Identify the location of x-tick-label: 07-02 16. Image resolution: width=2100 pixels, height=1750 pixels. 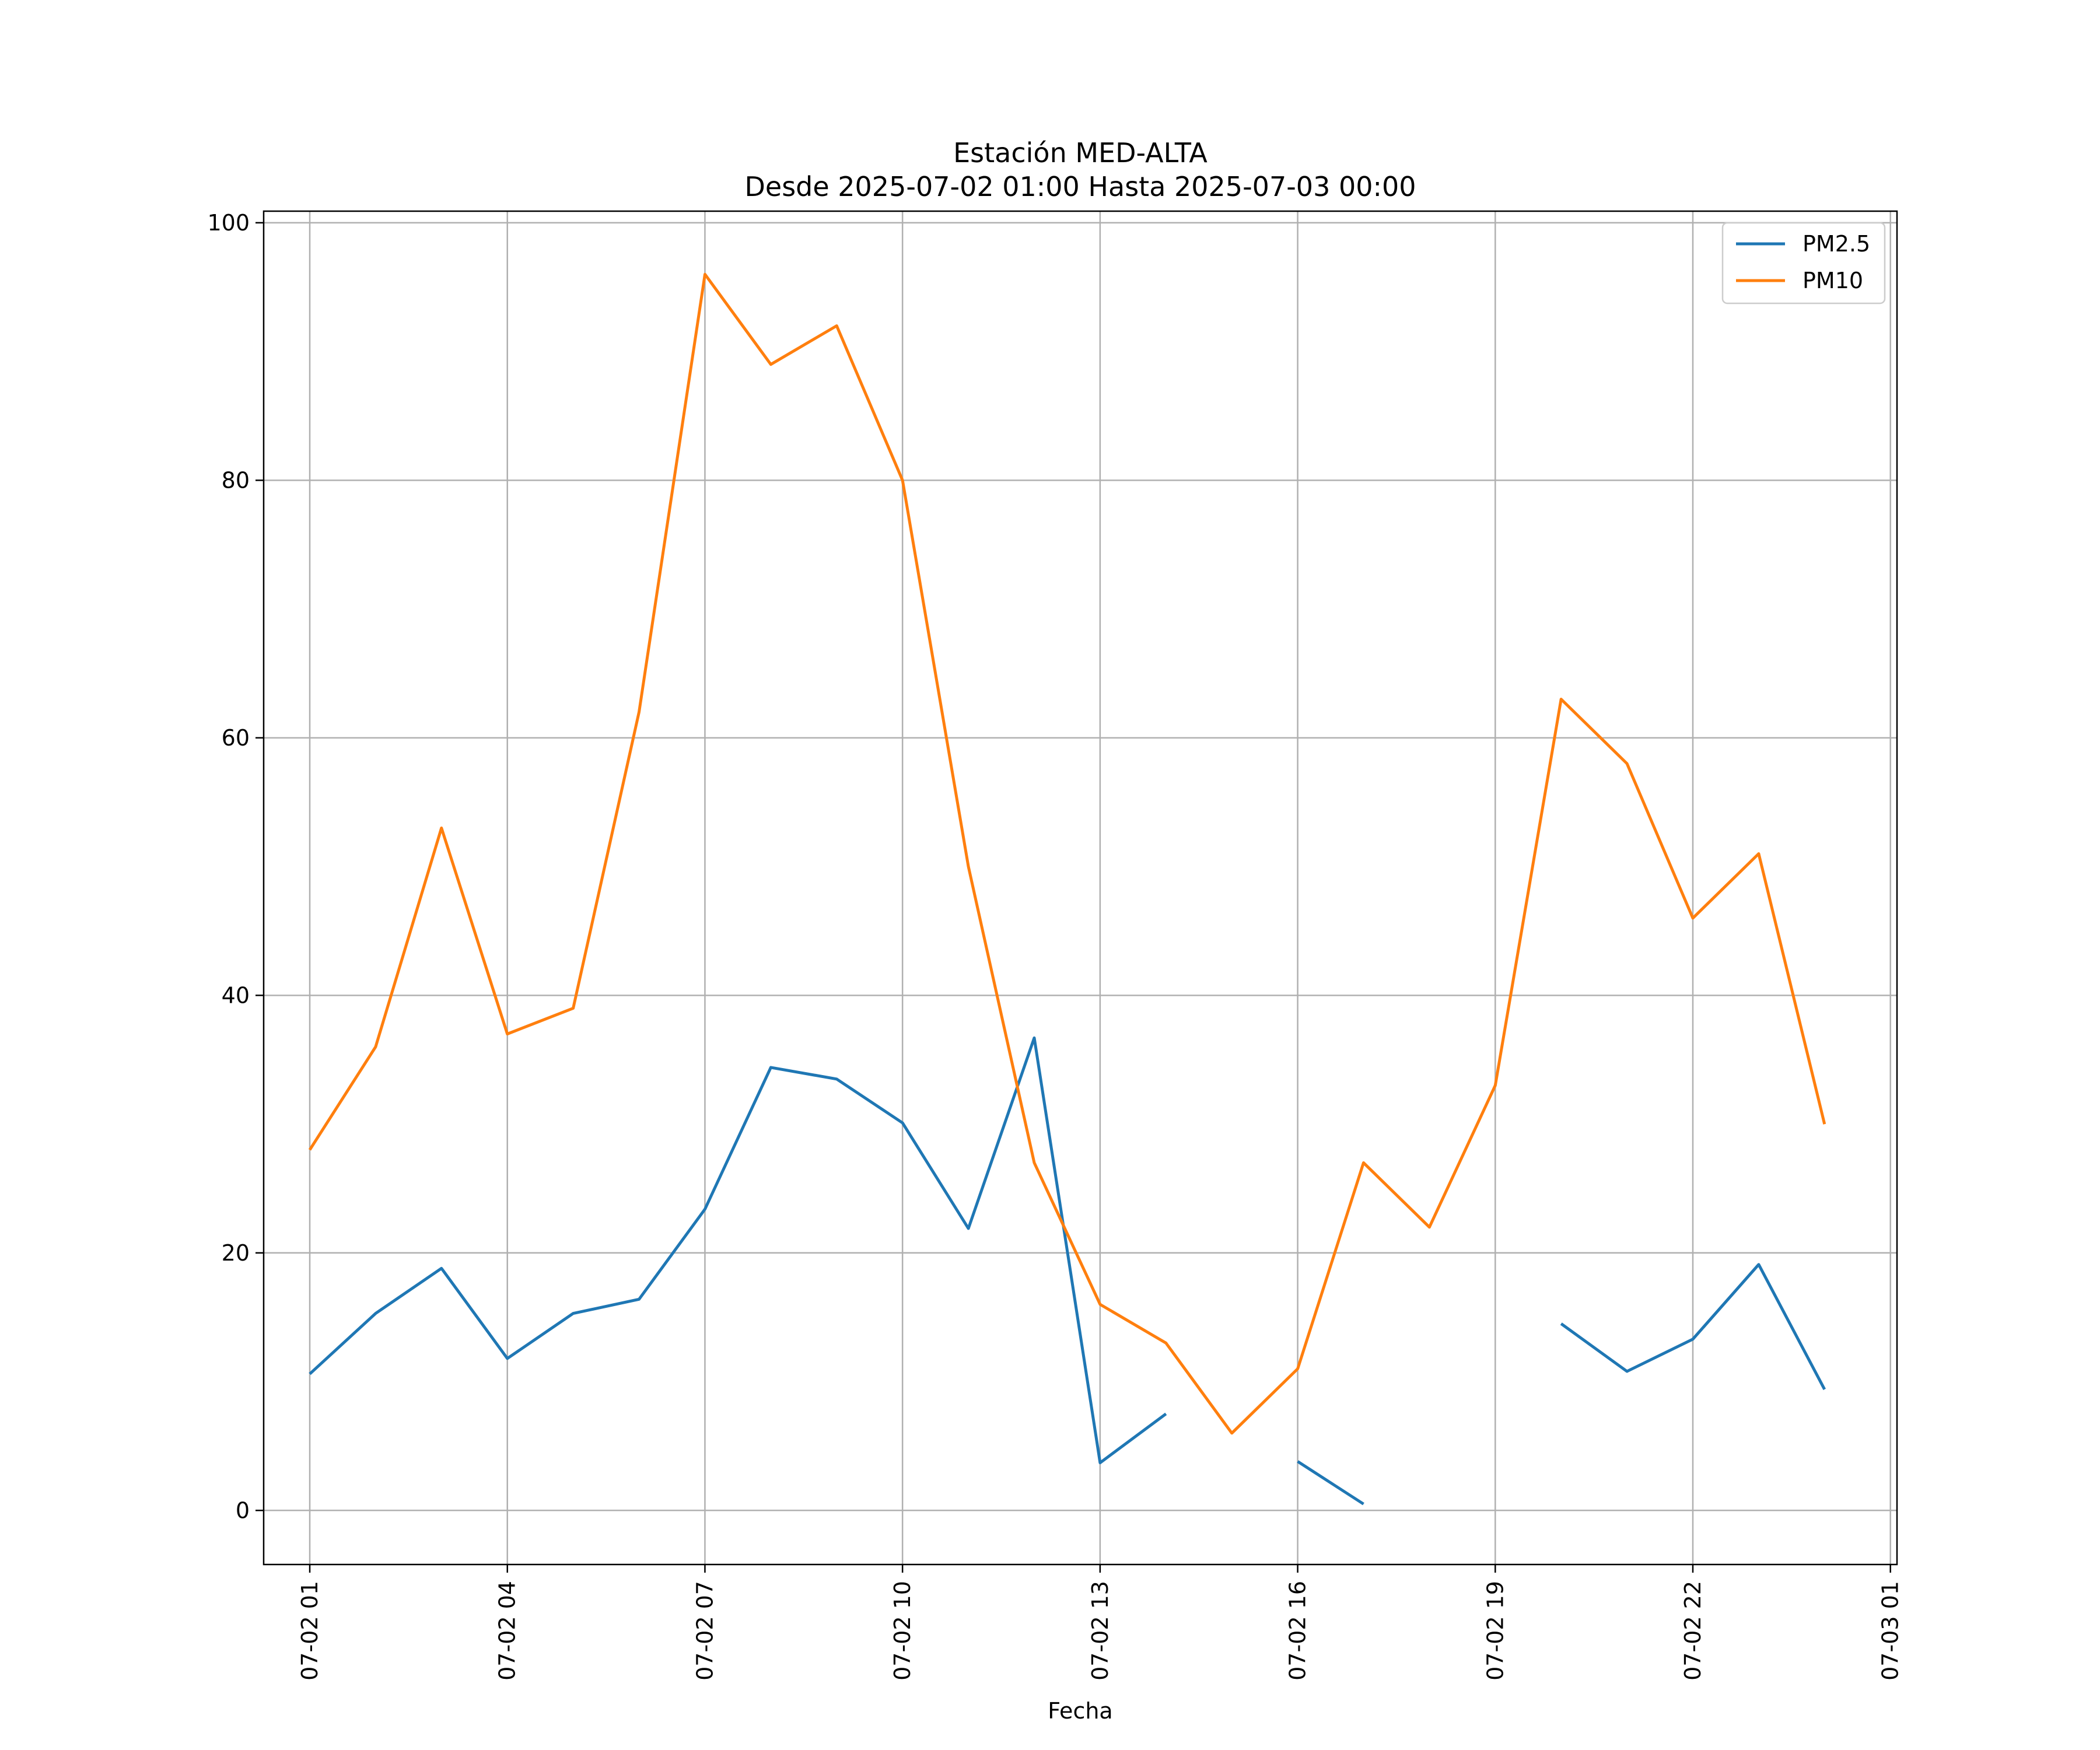
(1298, 1631).